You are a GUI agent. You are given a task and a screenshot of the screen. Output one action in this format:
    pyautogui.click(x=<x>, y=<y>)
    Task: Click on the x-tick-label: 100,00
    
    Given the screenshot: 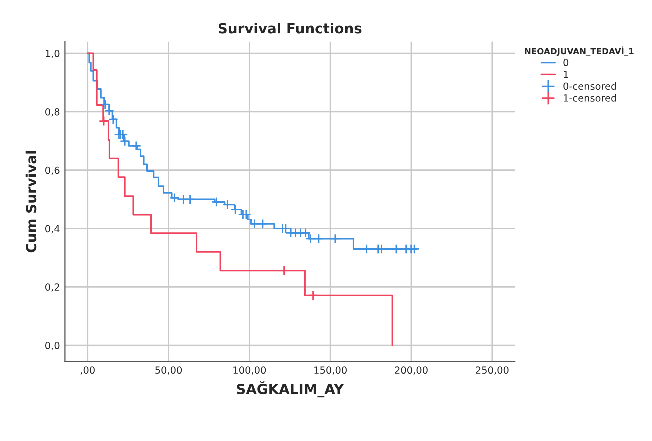 What is the action you would take?
    pyautogui.click(x=250, y=370)
    